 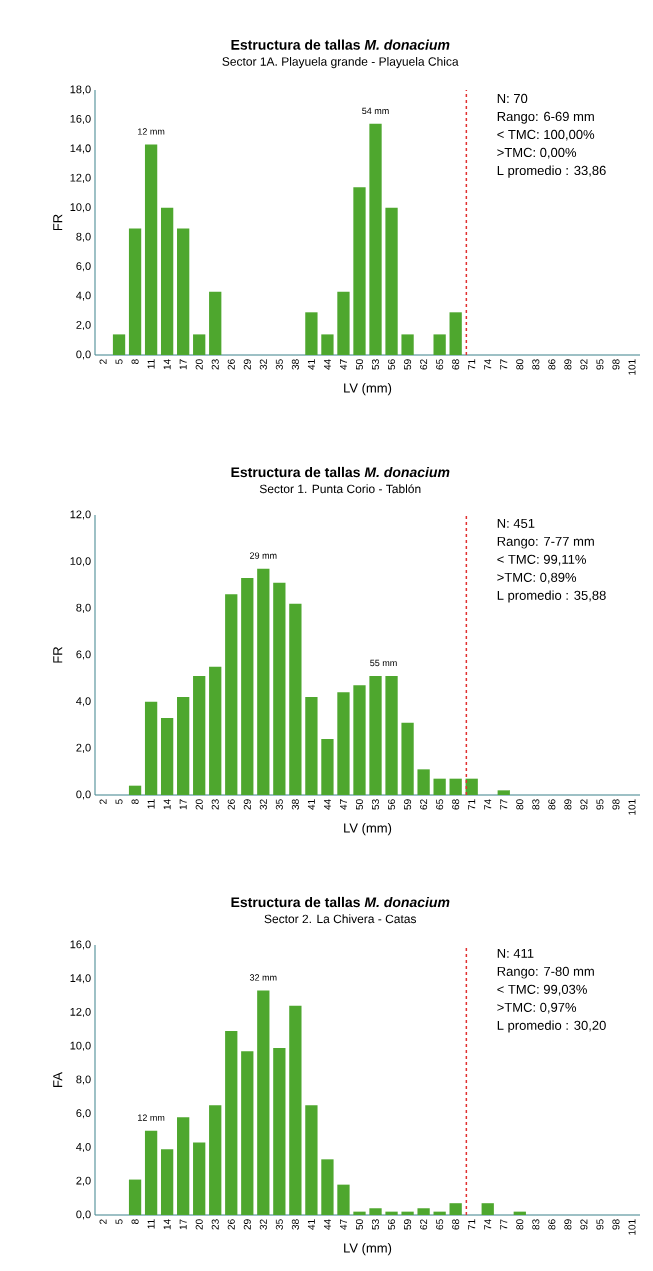 I want to click on x-tick-label: 89, so click(x=568, y=1224).